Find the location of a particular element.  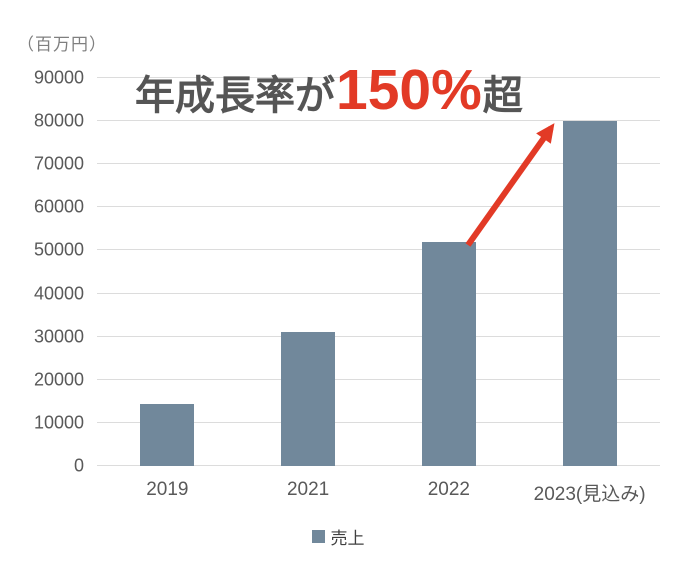

y-axis-tick-label: 20000 is located at coordinates (58, 379).